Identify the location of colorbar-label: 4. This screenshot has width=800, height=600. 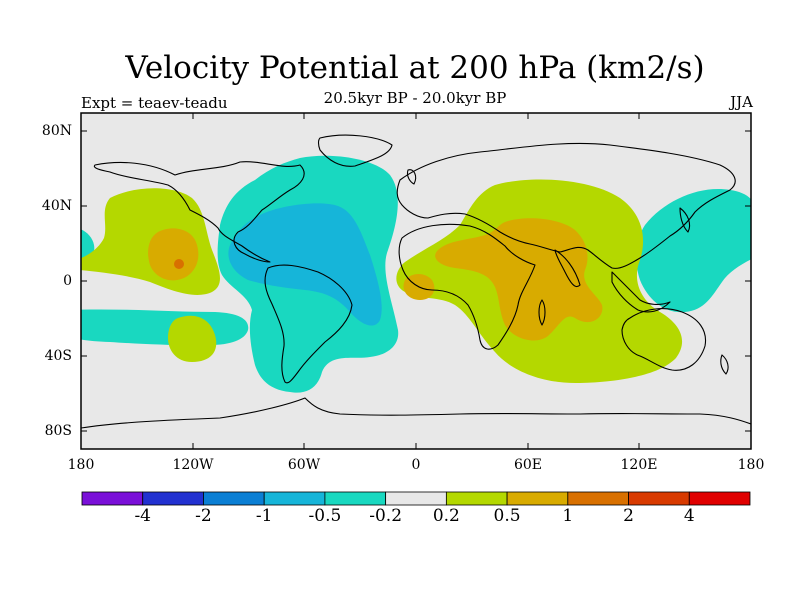
(689, 516).